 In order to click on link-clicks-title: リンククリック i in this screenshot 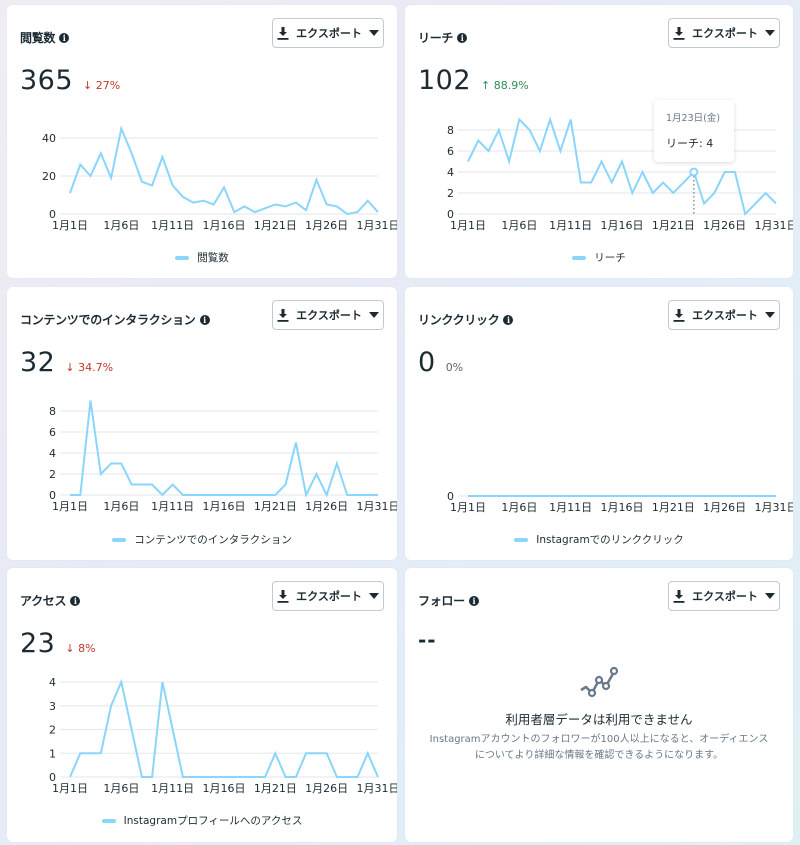, I will do `click(466, 319)`.